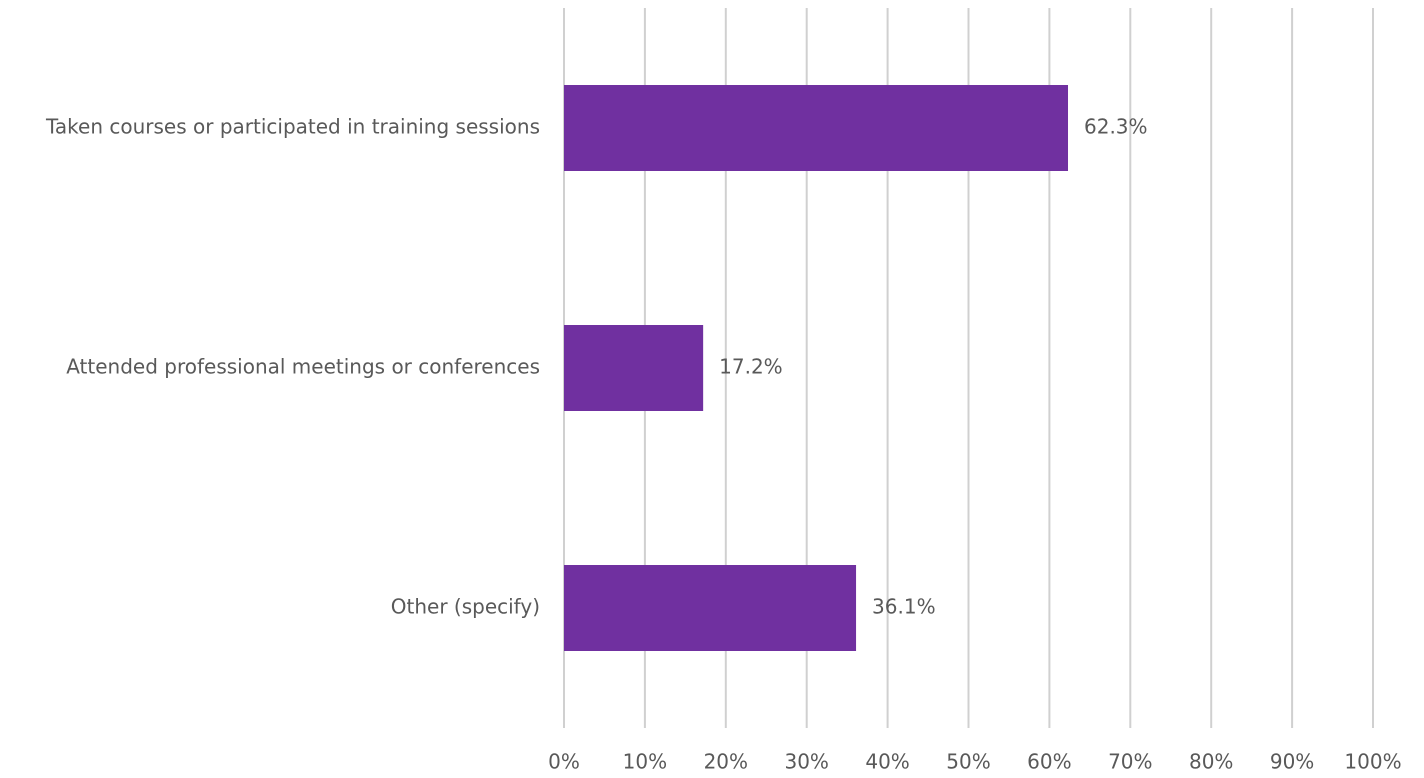 This screenshot has height=778, width=1424. Describe the element at coordinates (887, 762) in the screenshot. I see `x-tick-label: 40%` at that location.